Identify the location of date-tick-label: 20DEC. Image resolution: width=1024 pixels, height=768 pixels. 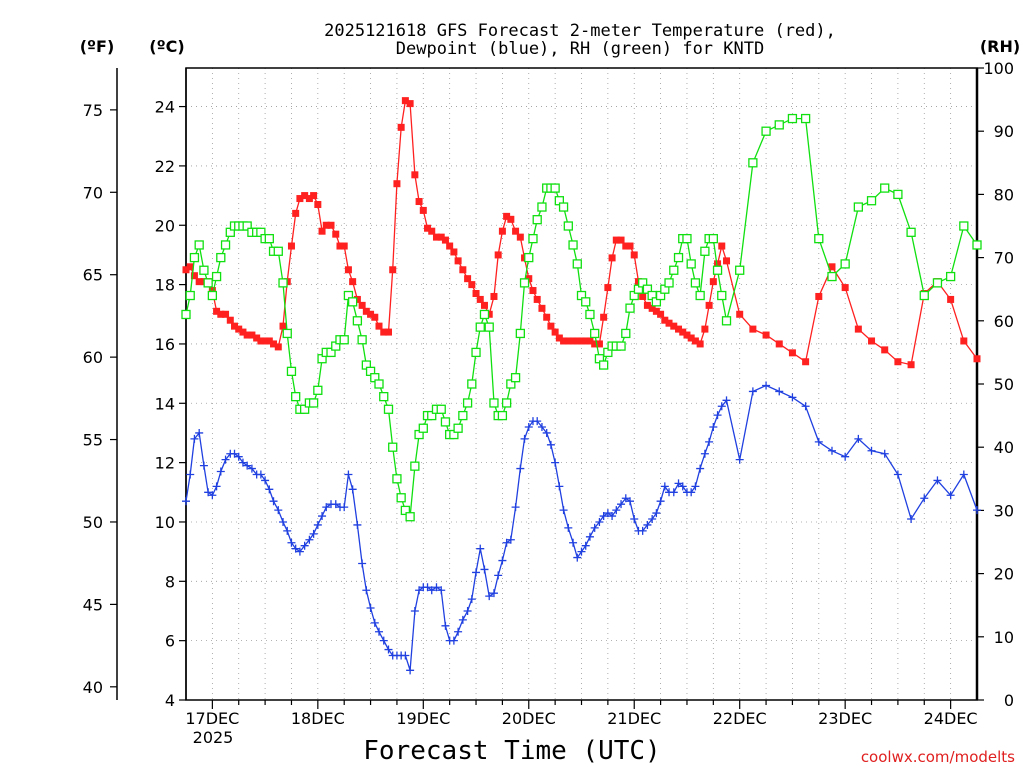
(529, 718).